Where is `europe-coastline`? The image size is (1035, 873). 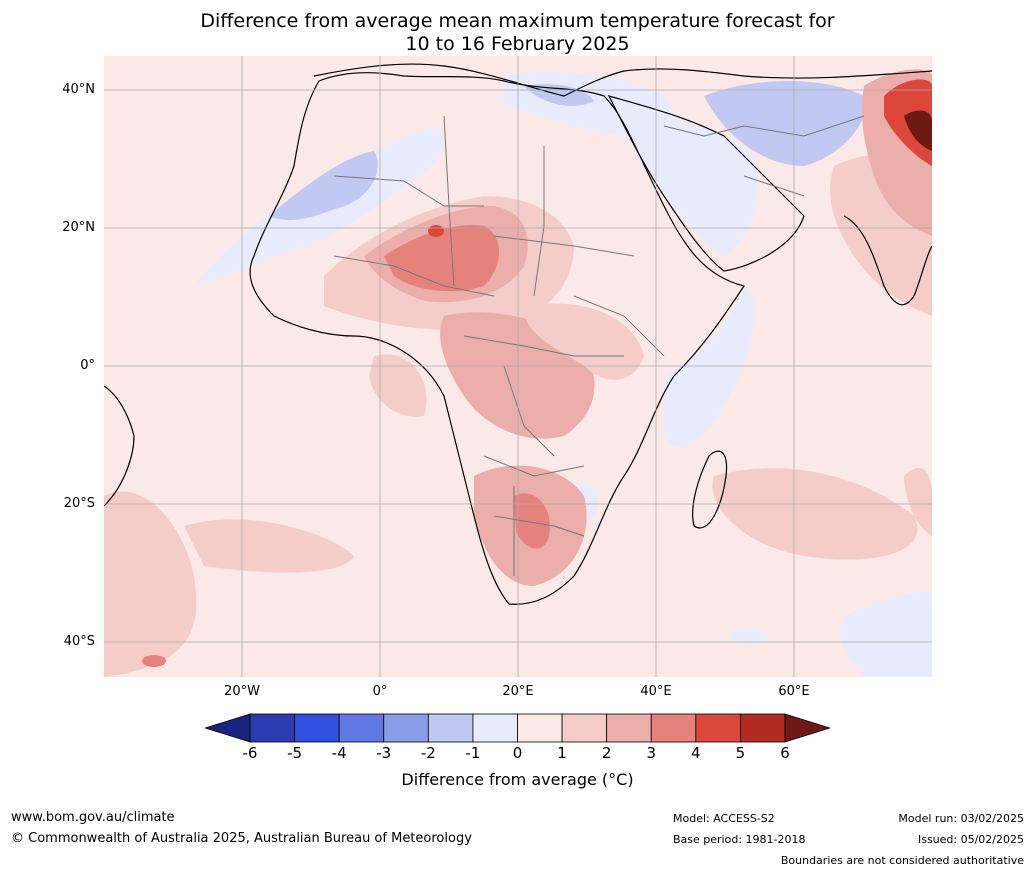 europe-coastline is located at coordinates (622, 80).